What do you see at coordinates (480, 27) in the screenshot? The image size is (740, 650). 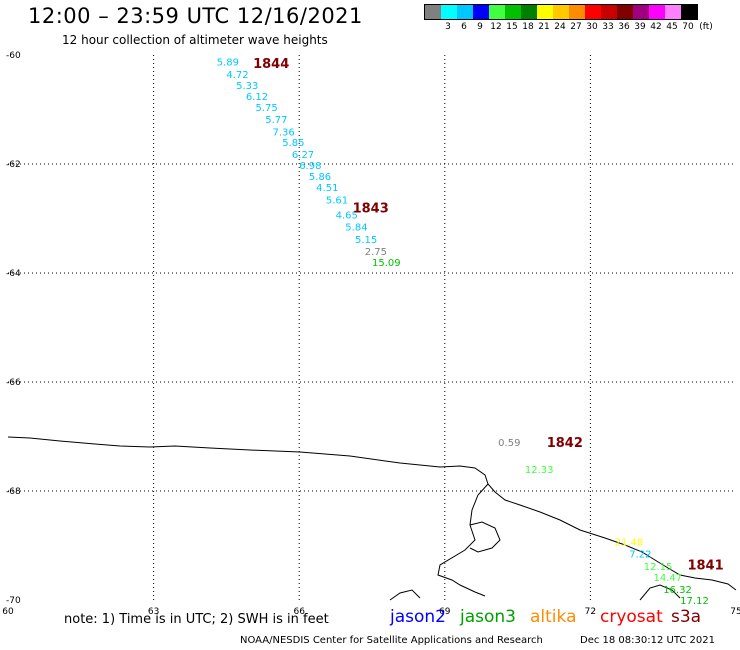 I see `legend-tick-label: 9` at bounding box center [480, 27].